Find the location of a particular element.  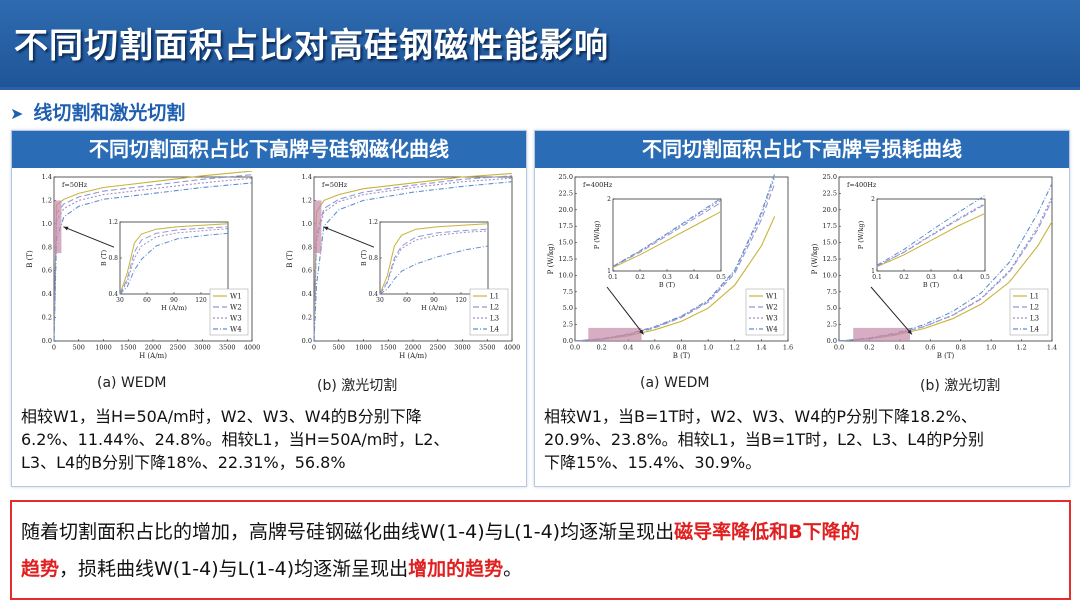

x-tick-label: 1.0 is located at coordinates (991, 348).